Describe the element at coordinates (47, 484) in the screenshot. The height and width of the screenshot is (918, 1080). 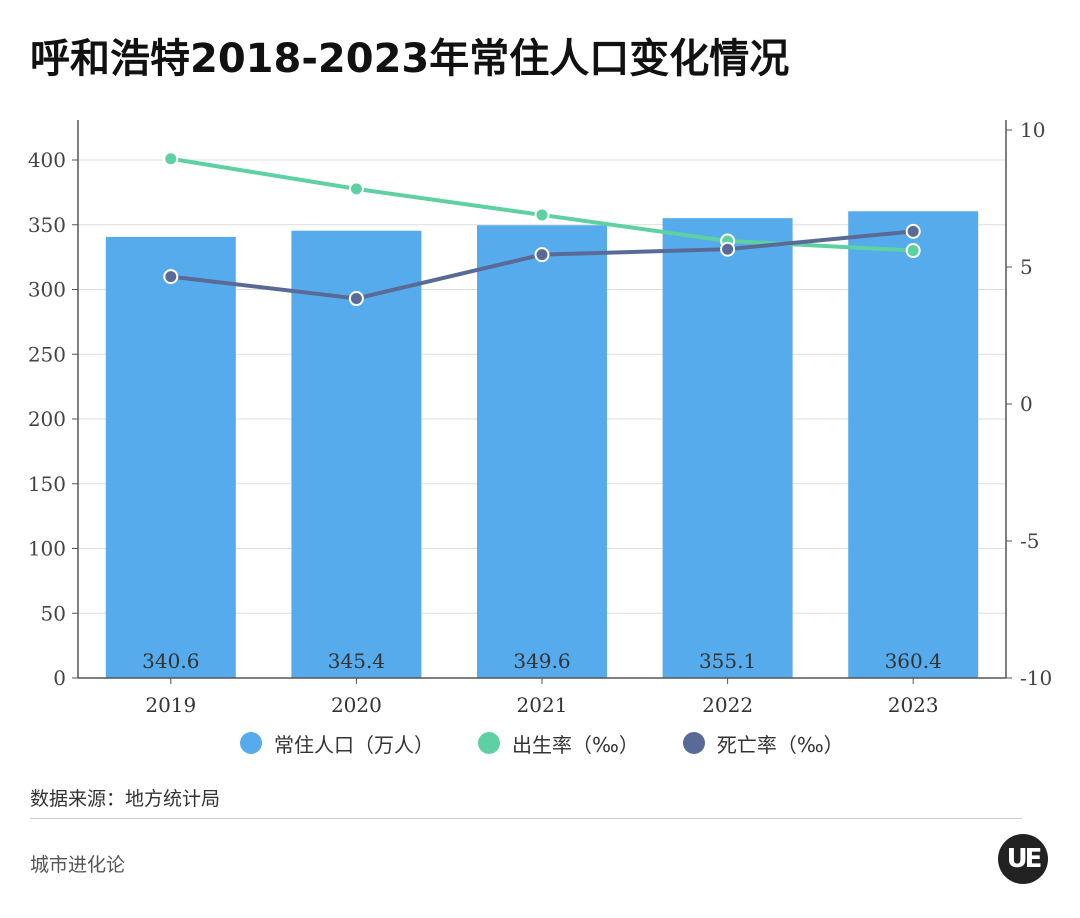
I see `y-left-tick-label: 150` at that location.